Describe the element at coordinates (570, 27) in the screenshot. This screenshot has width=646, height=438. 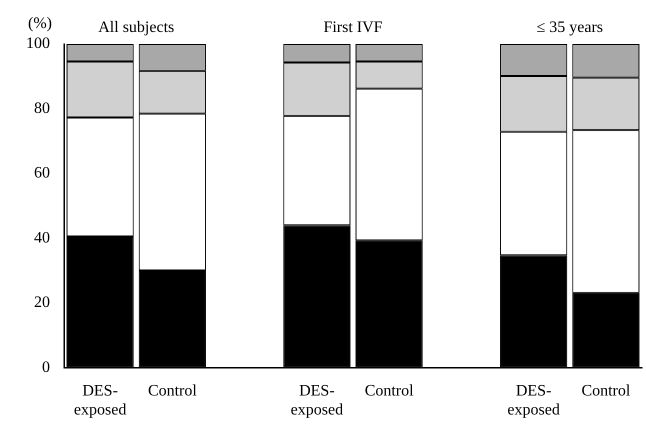
I see `text: ≤ 35 years` at that location.